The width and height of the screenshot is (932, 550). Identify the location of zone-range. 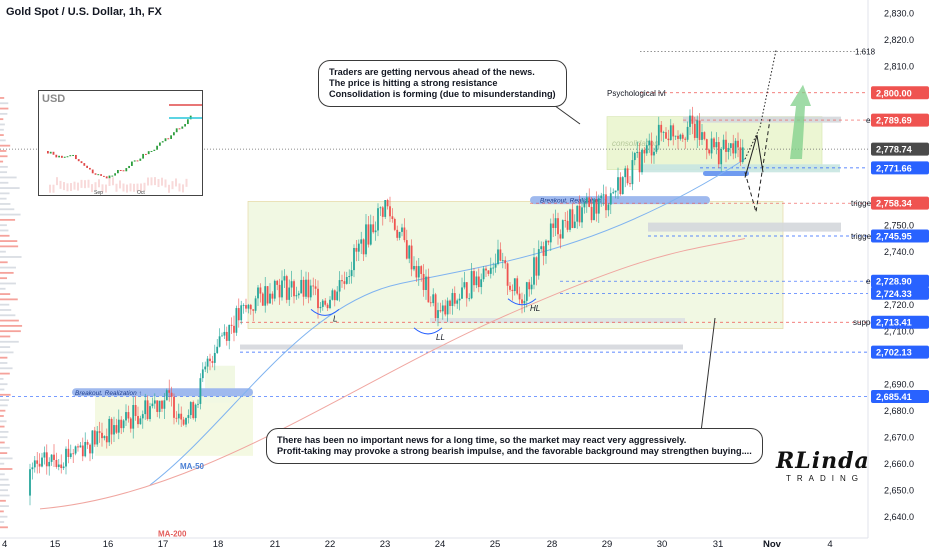
(515, 265).